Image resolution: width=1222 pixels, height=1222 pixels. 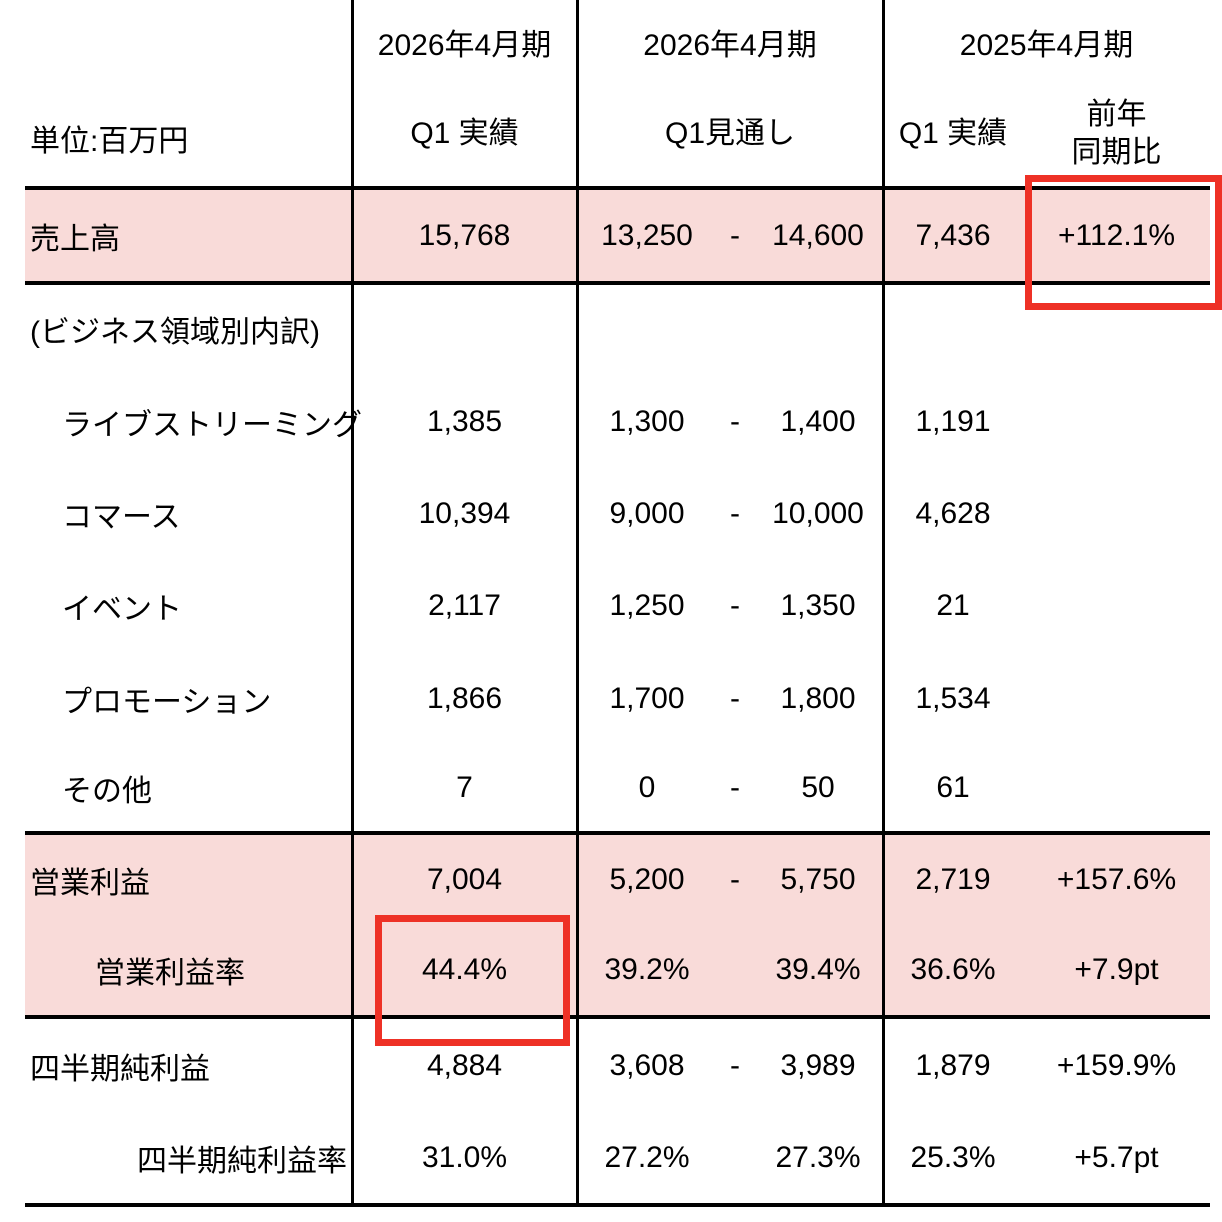 I want to click on row-label: イベント, so click(x=122, y=609).